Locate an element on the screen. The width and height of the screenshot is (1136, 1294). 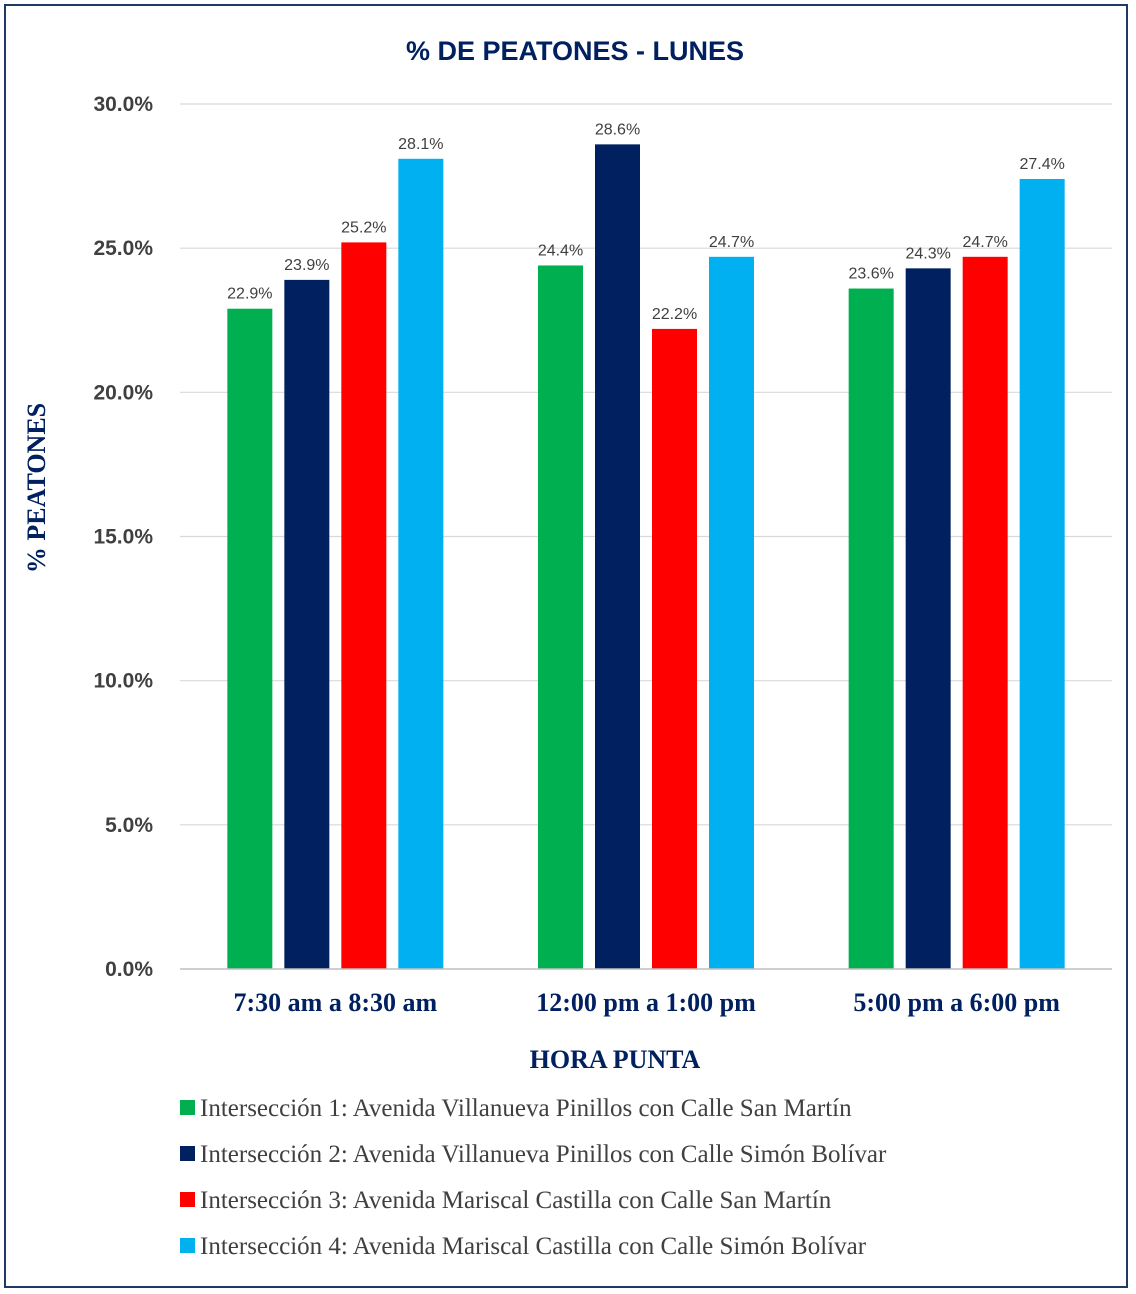
y-tick-label: 5.0% is located at coordinates (129, 825).